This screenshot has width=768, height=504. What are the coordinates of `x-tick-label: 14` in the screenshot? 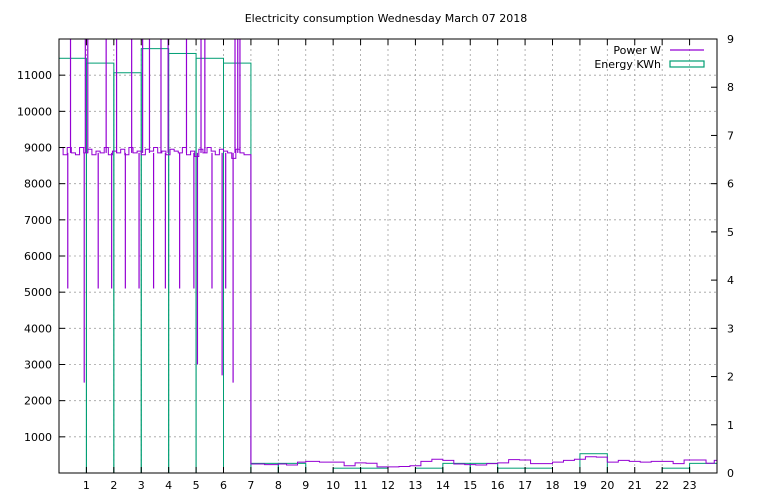 It's located at (443, 485).